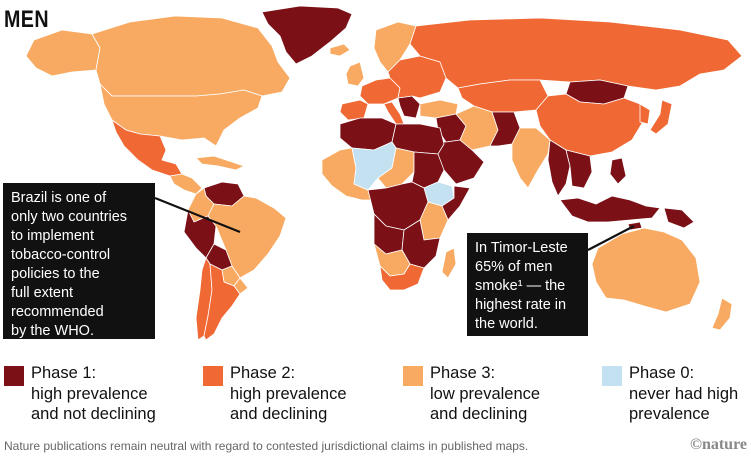 This screenshot has height=465, width=751. What do you see at coordinates (340, 50) in the screenshot?
I see `region-iceland` at bounding box center [340, 50].